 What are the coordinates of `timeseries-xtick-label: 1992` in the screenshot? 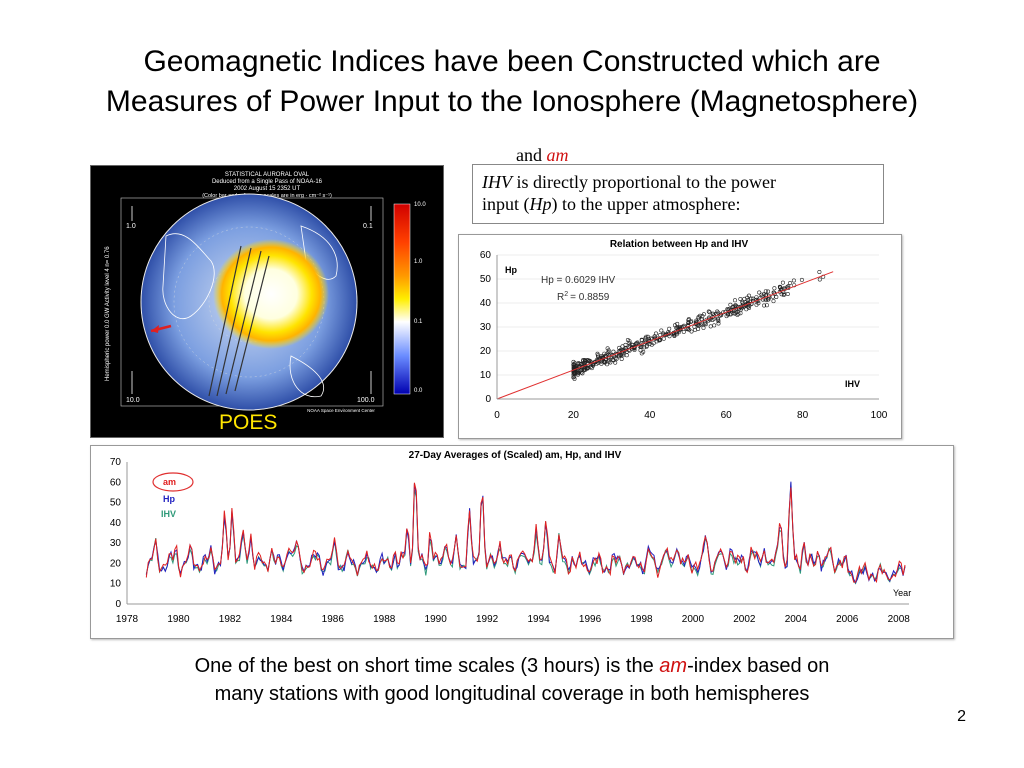 It's located at (487, 619).